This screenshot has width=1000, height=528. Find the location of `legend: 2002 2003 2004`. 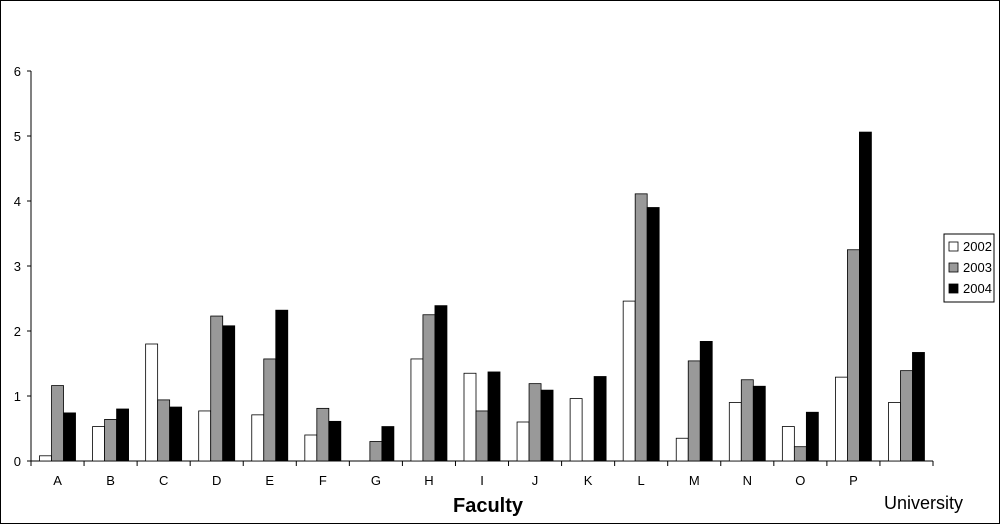

legend: 2002 2003 2004 is located at coordinates (969, 268).